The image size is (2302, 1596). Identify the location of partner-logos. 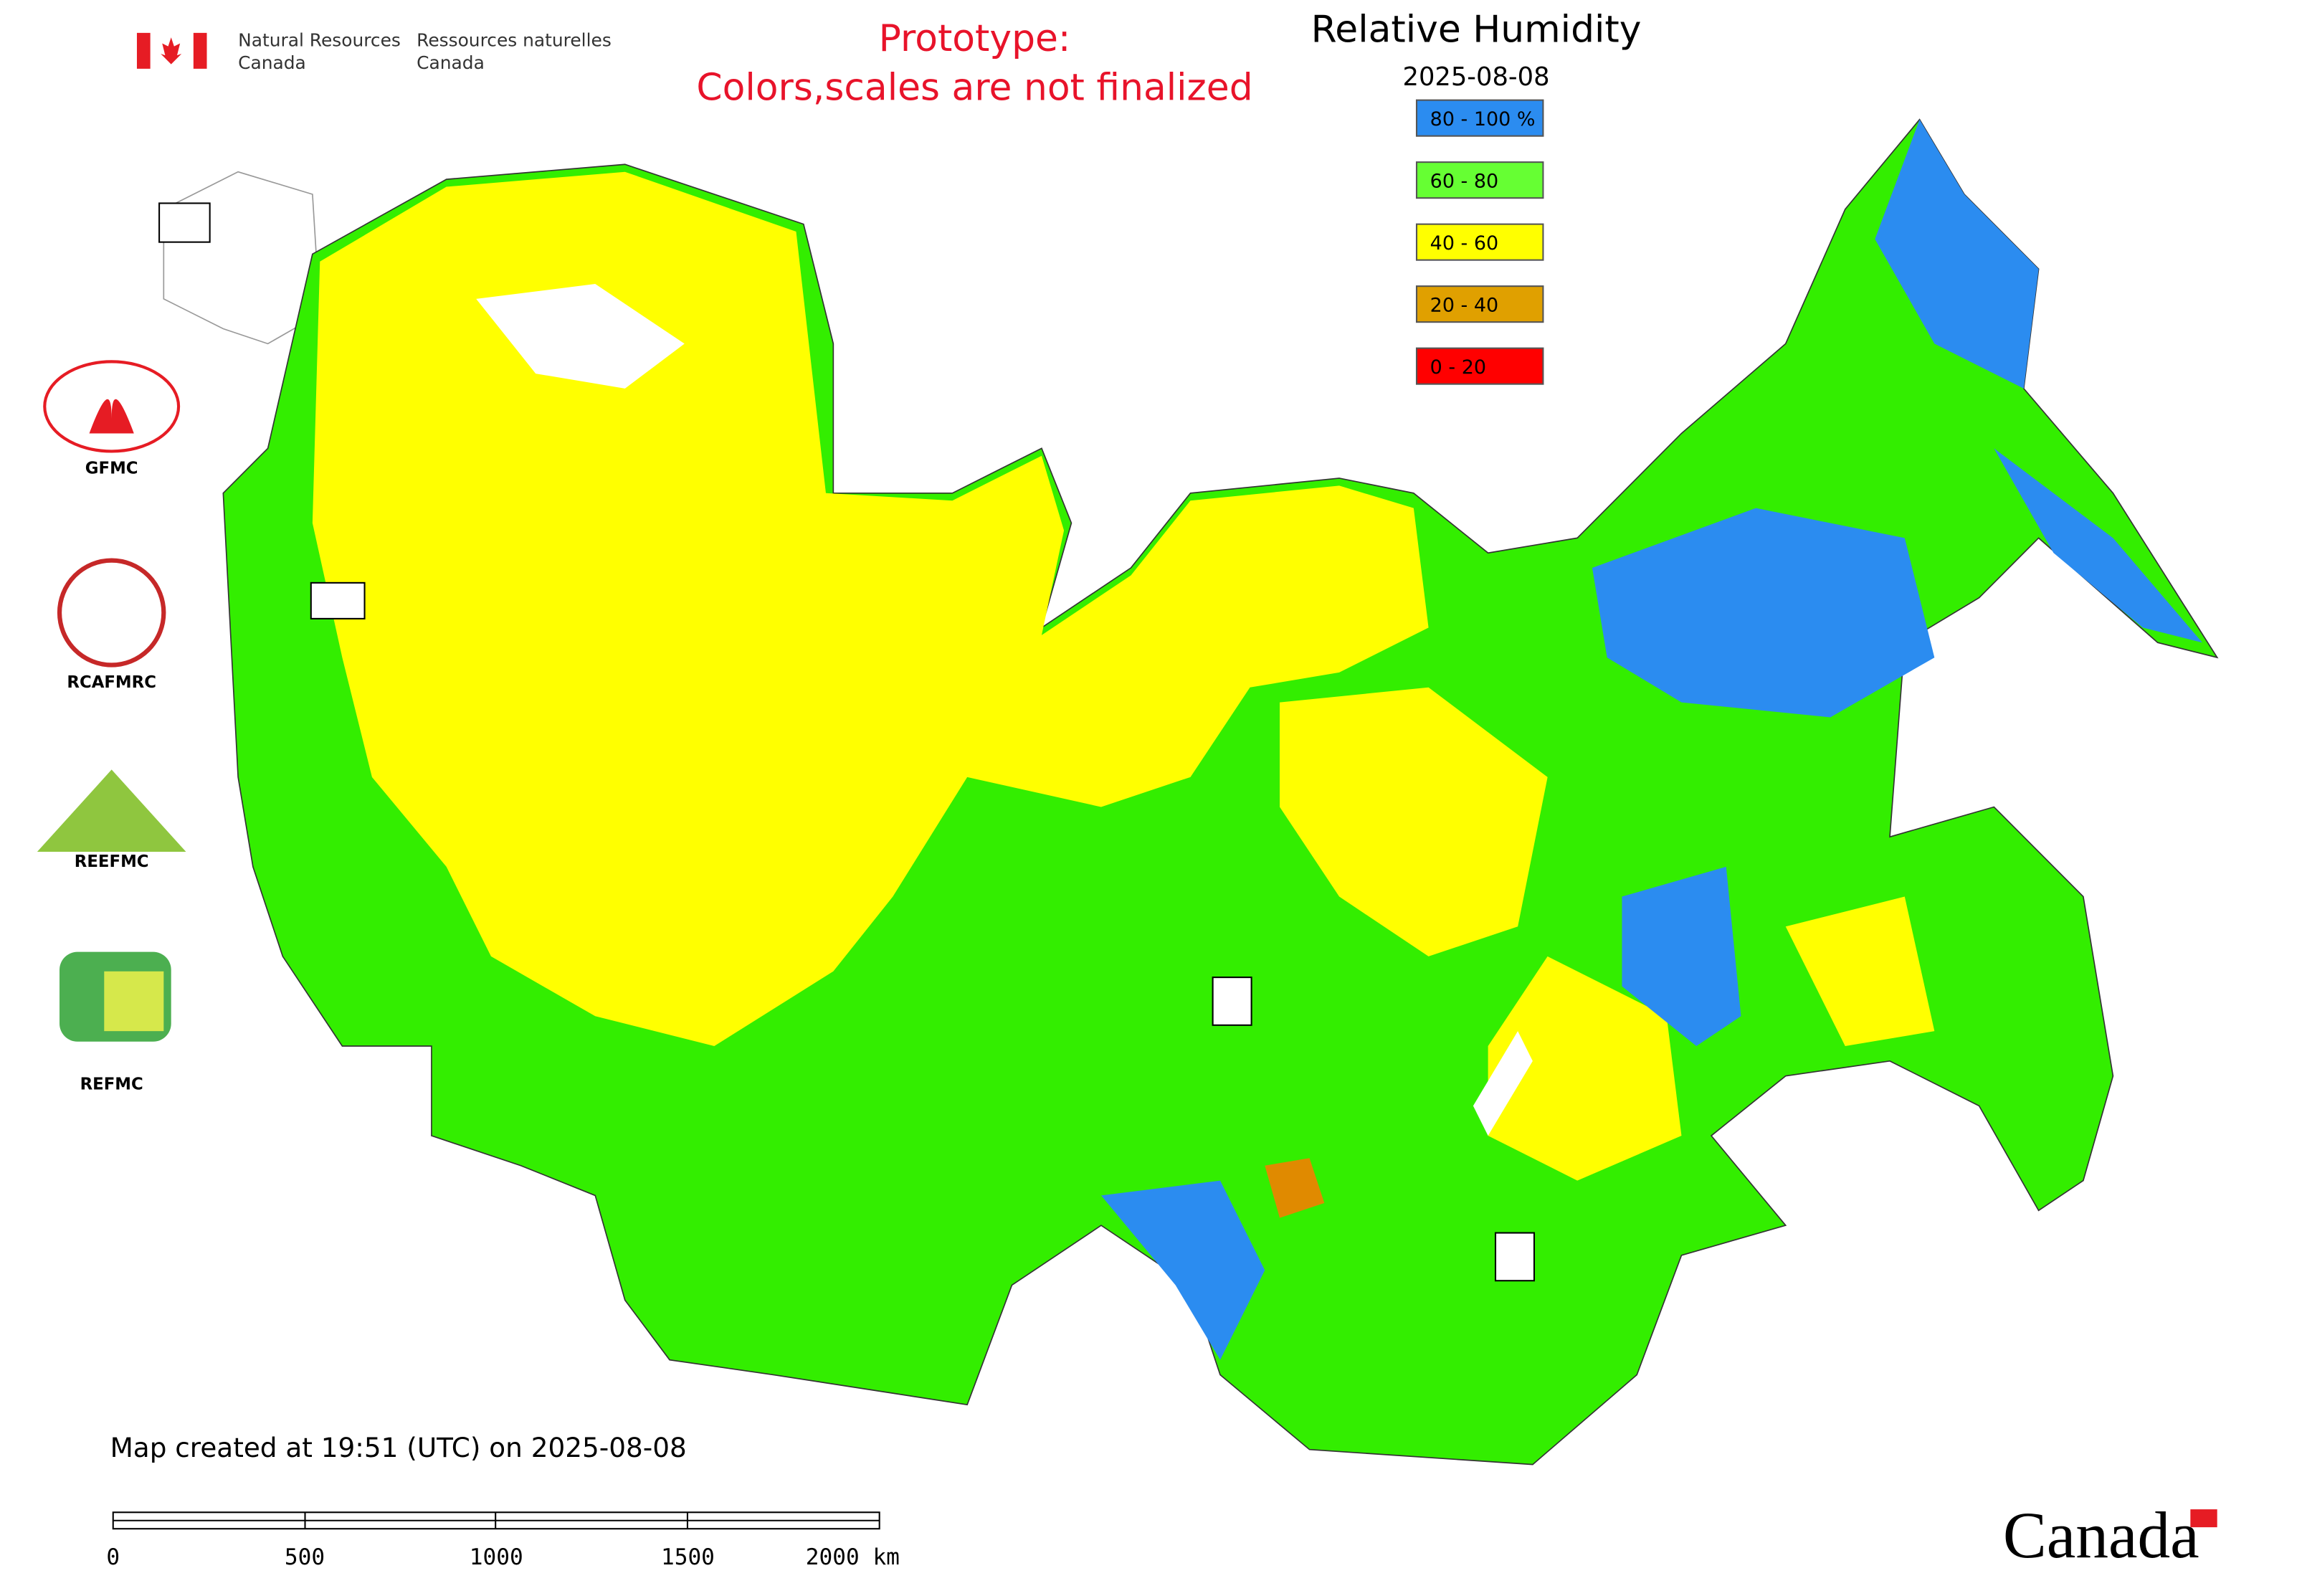
(112, 701).